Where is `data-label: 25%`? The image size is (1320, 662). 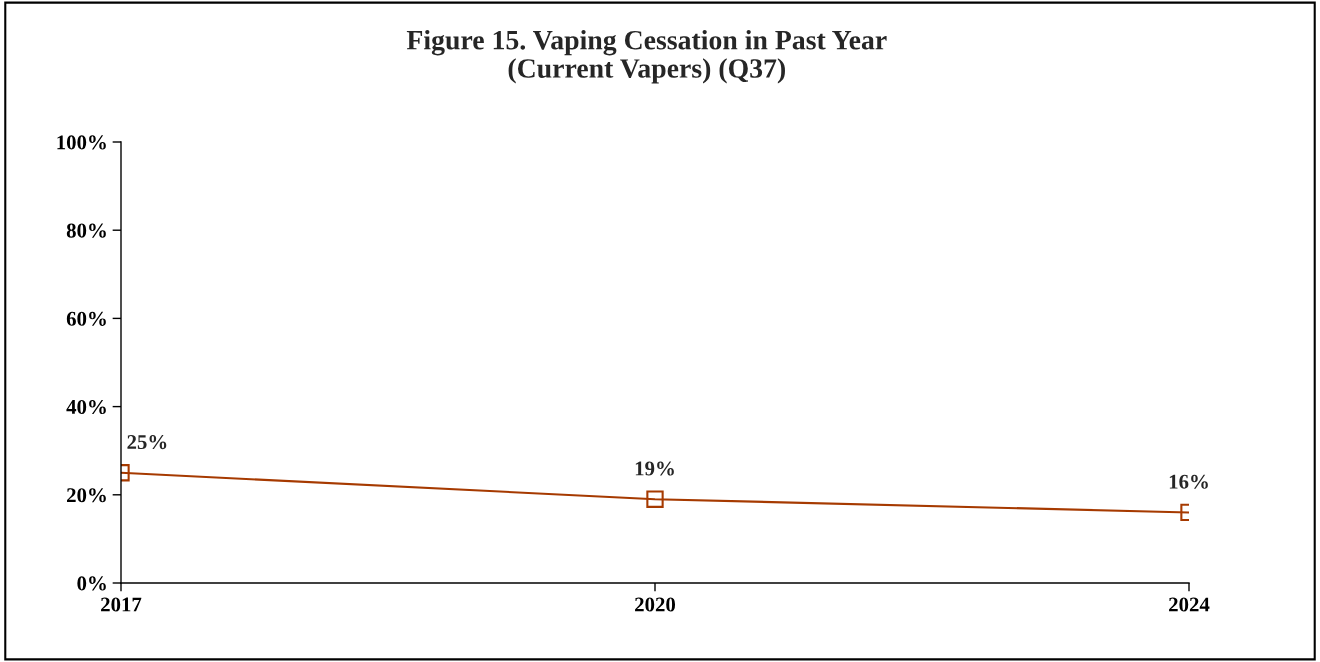 data-label: 25% is located at coordinates (147, 442).